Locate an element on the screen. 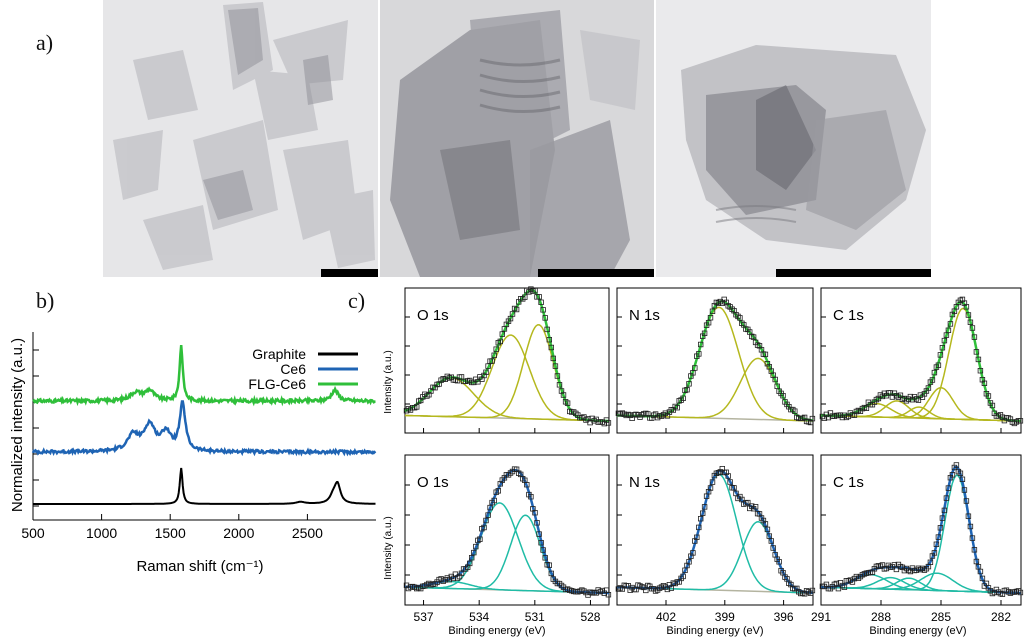 The image size is (1024, 638). xps-component is located at coordinates (715, 557).